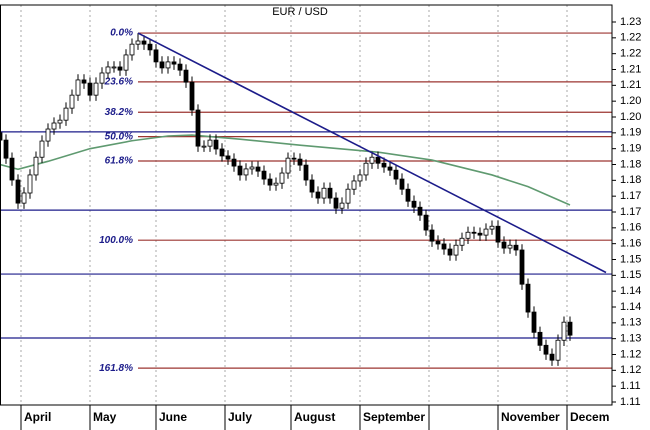 Image resolution: width=650 pixels, height=430 pixels. What do you see at coordinates (630, 212) in the screenshot?
I see `y-tick-label: 1.17` at bounding box center [630, 212].